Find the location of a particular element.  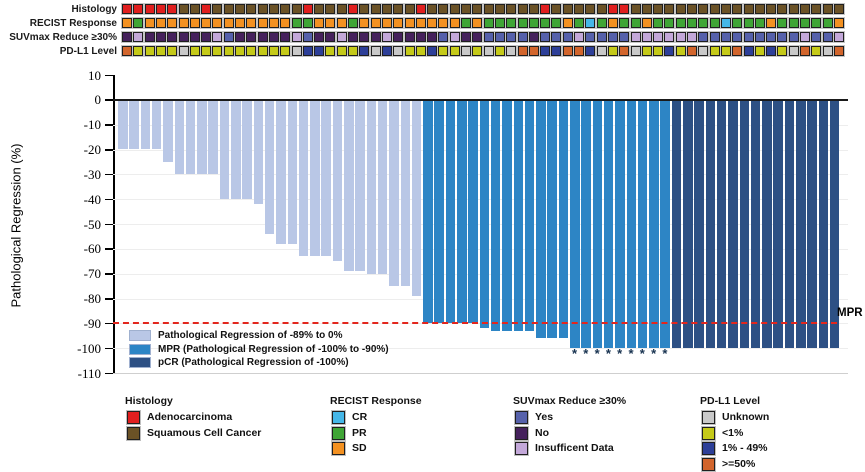

track-label-pdl1: PD-L1 Level is located at coordinates (88, 51).